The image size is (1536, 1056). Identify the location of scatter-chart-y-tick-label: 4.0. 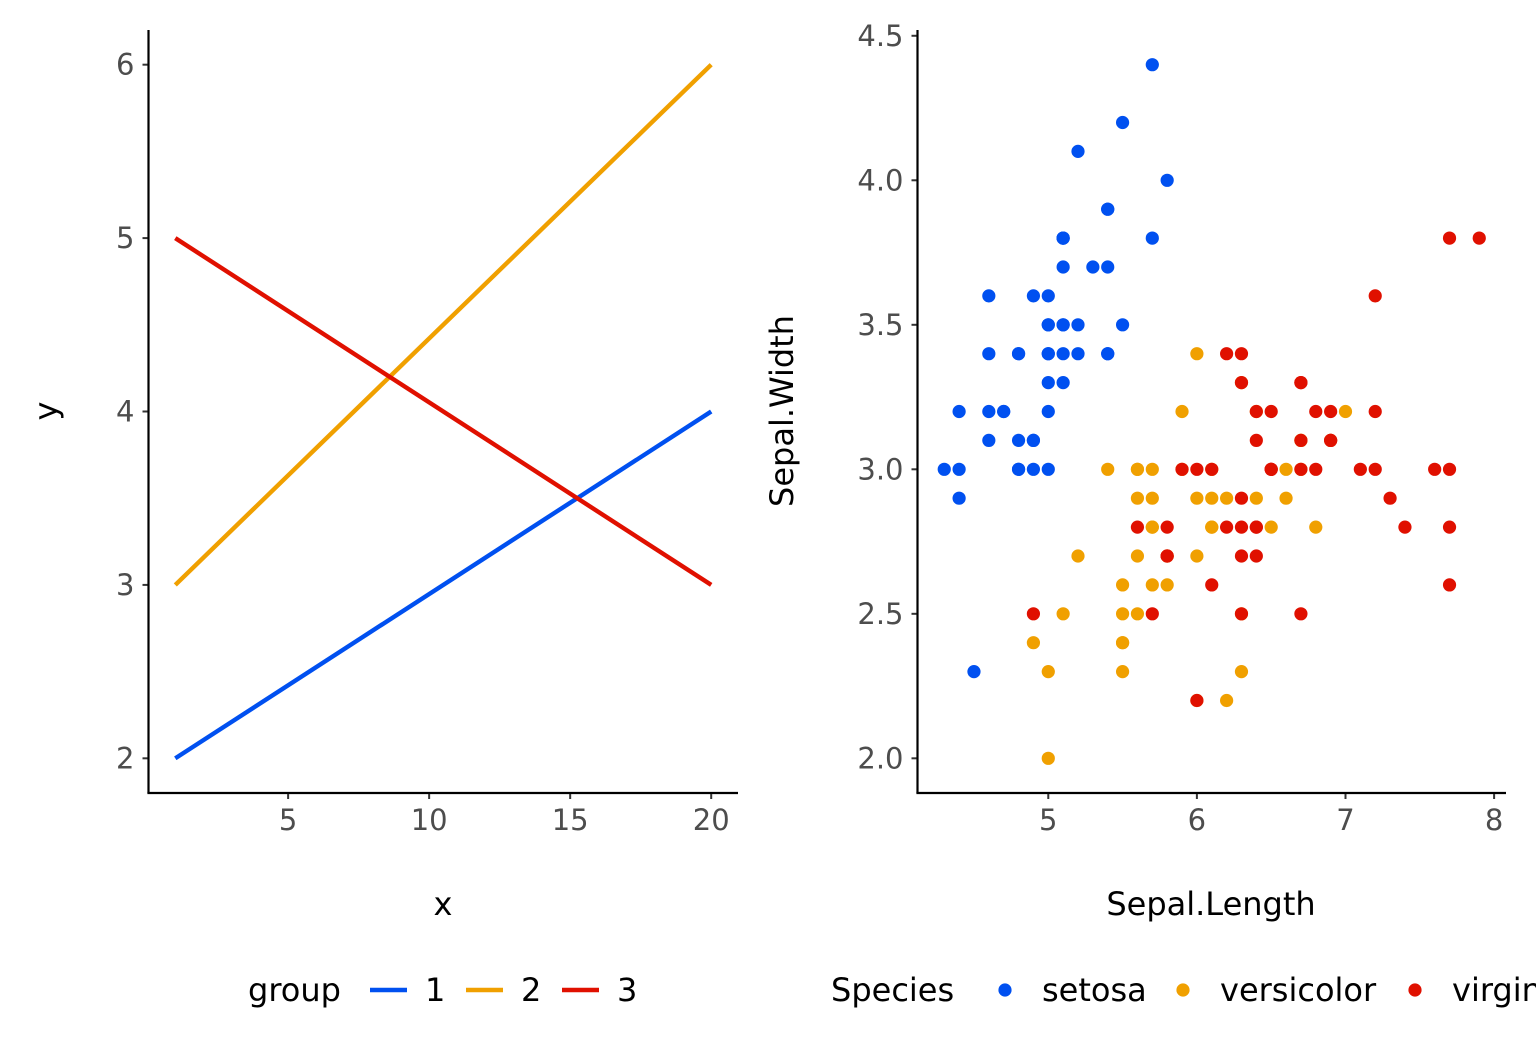
(880, 180).